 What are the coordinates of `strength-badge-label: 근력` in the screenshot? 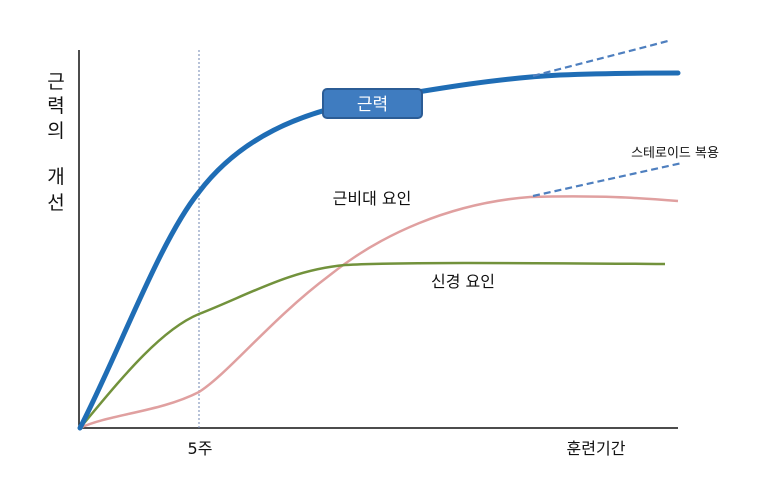 It's located at (372, 105).